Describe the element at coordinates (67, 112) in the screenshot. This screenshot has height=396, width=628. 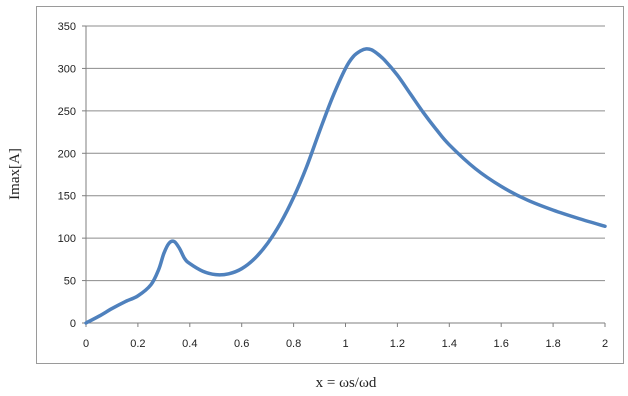
I see `y-tick-label: 250` at that location.